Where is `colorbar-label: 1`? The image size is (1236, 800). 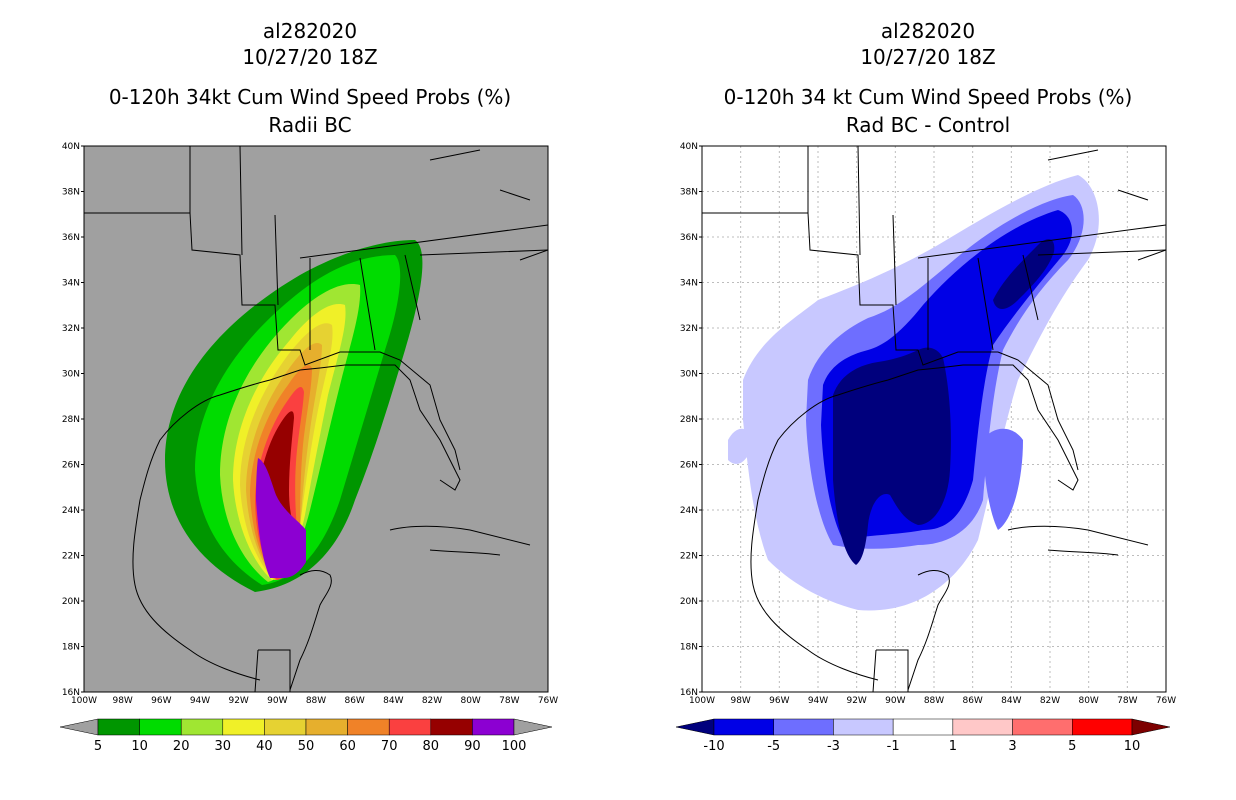 colorbar-label: 1 is located at coordinates (953, 746).